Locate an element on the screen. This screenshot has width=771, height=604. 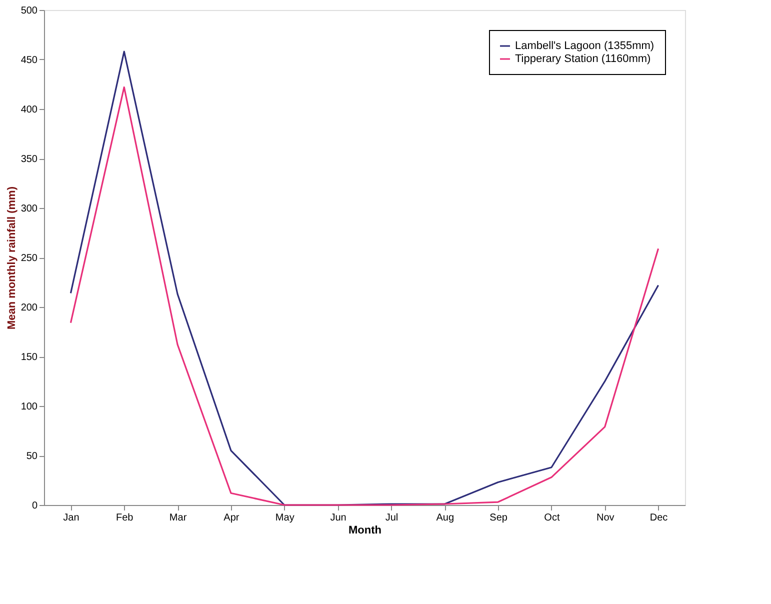
y-tick-label: 350 is located at coordinates (29, 159).